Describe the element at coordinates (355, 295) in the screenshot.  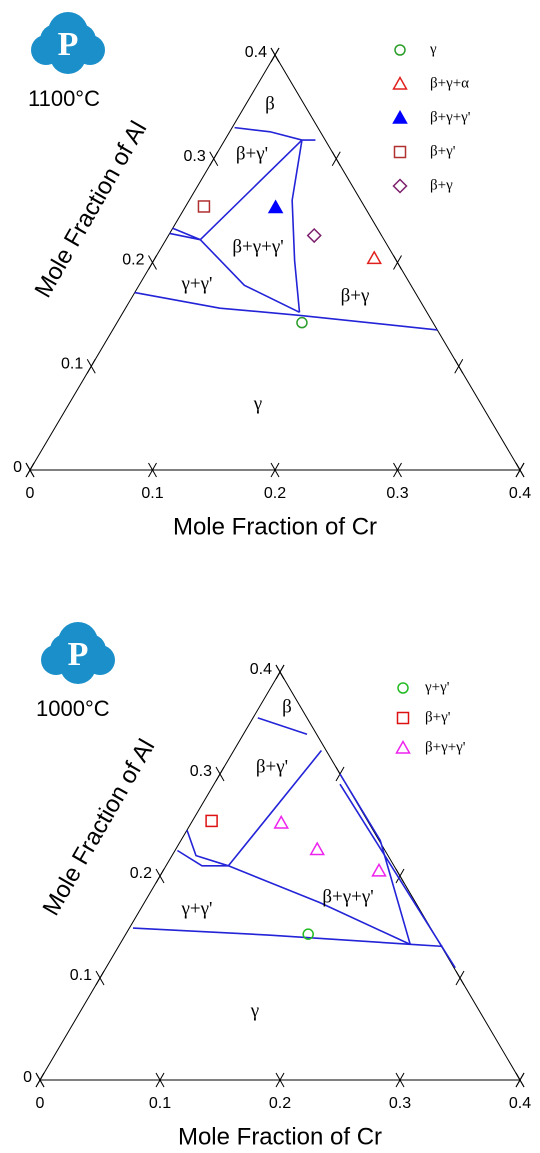
I see `region-label: β+γ` at that location.